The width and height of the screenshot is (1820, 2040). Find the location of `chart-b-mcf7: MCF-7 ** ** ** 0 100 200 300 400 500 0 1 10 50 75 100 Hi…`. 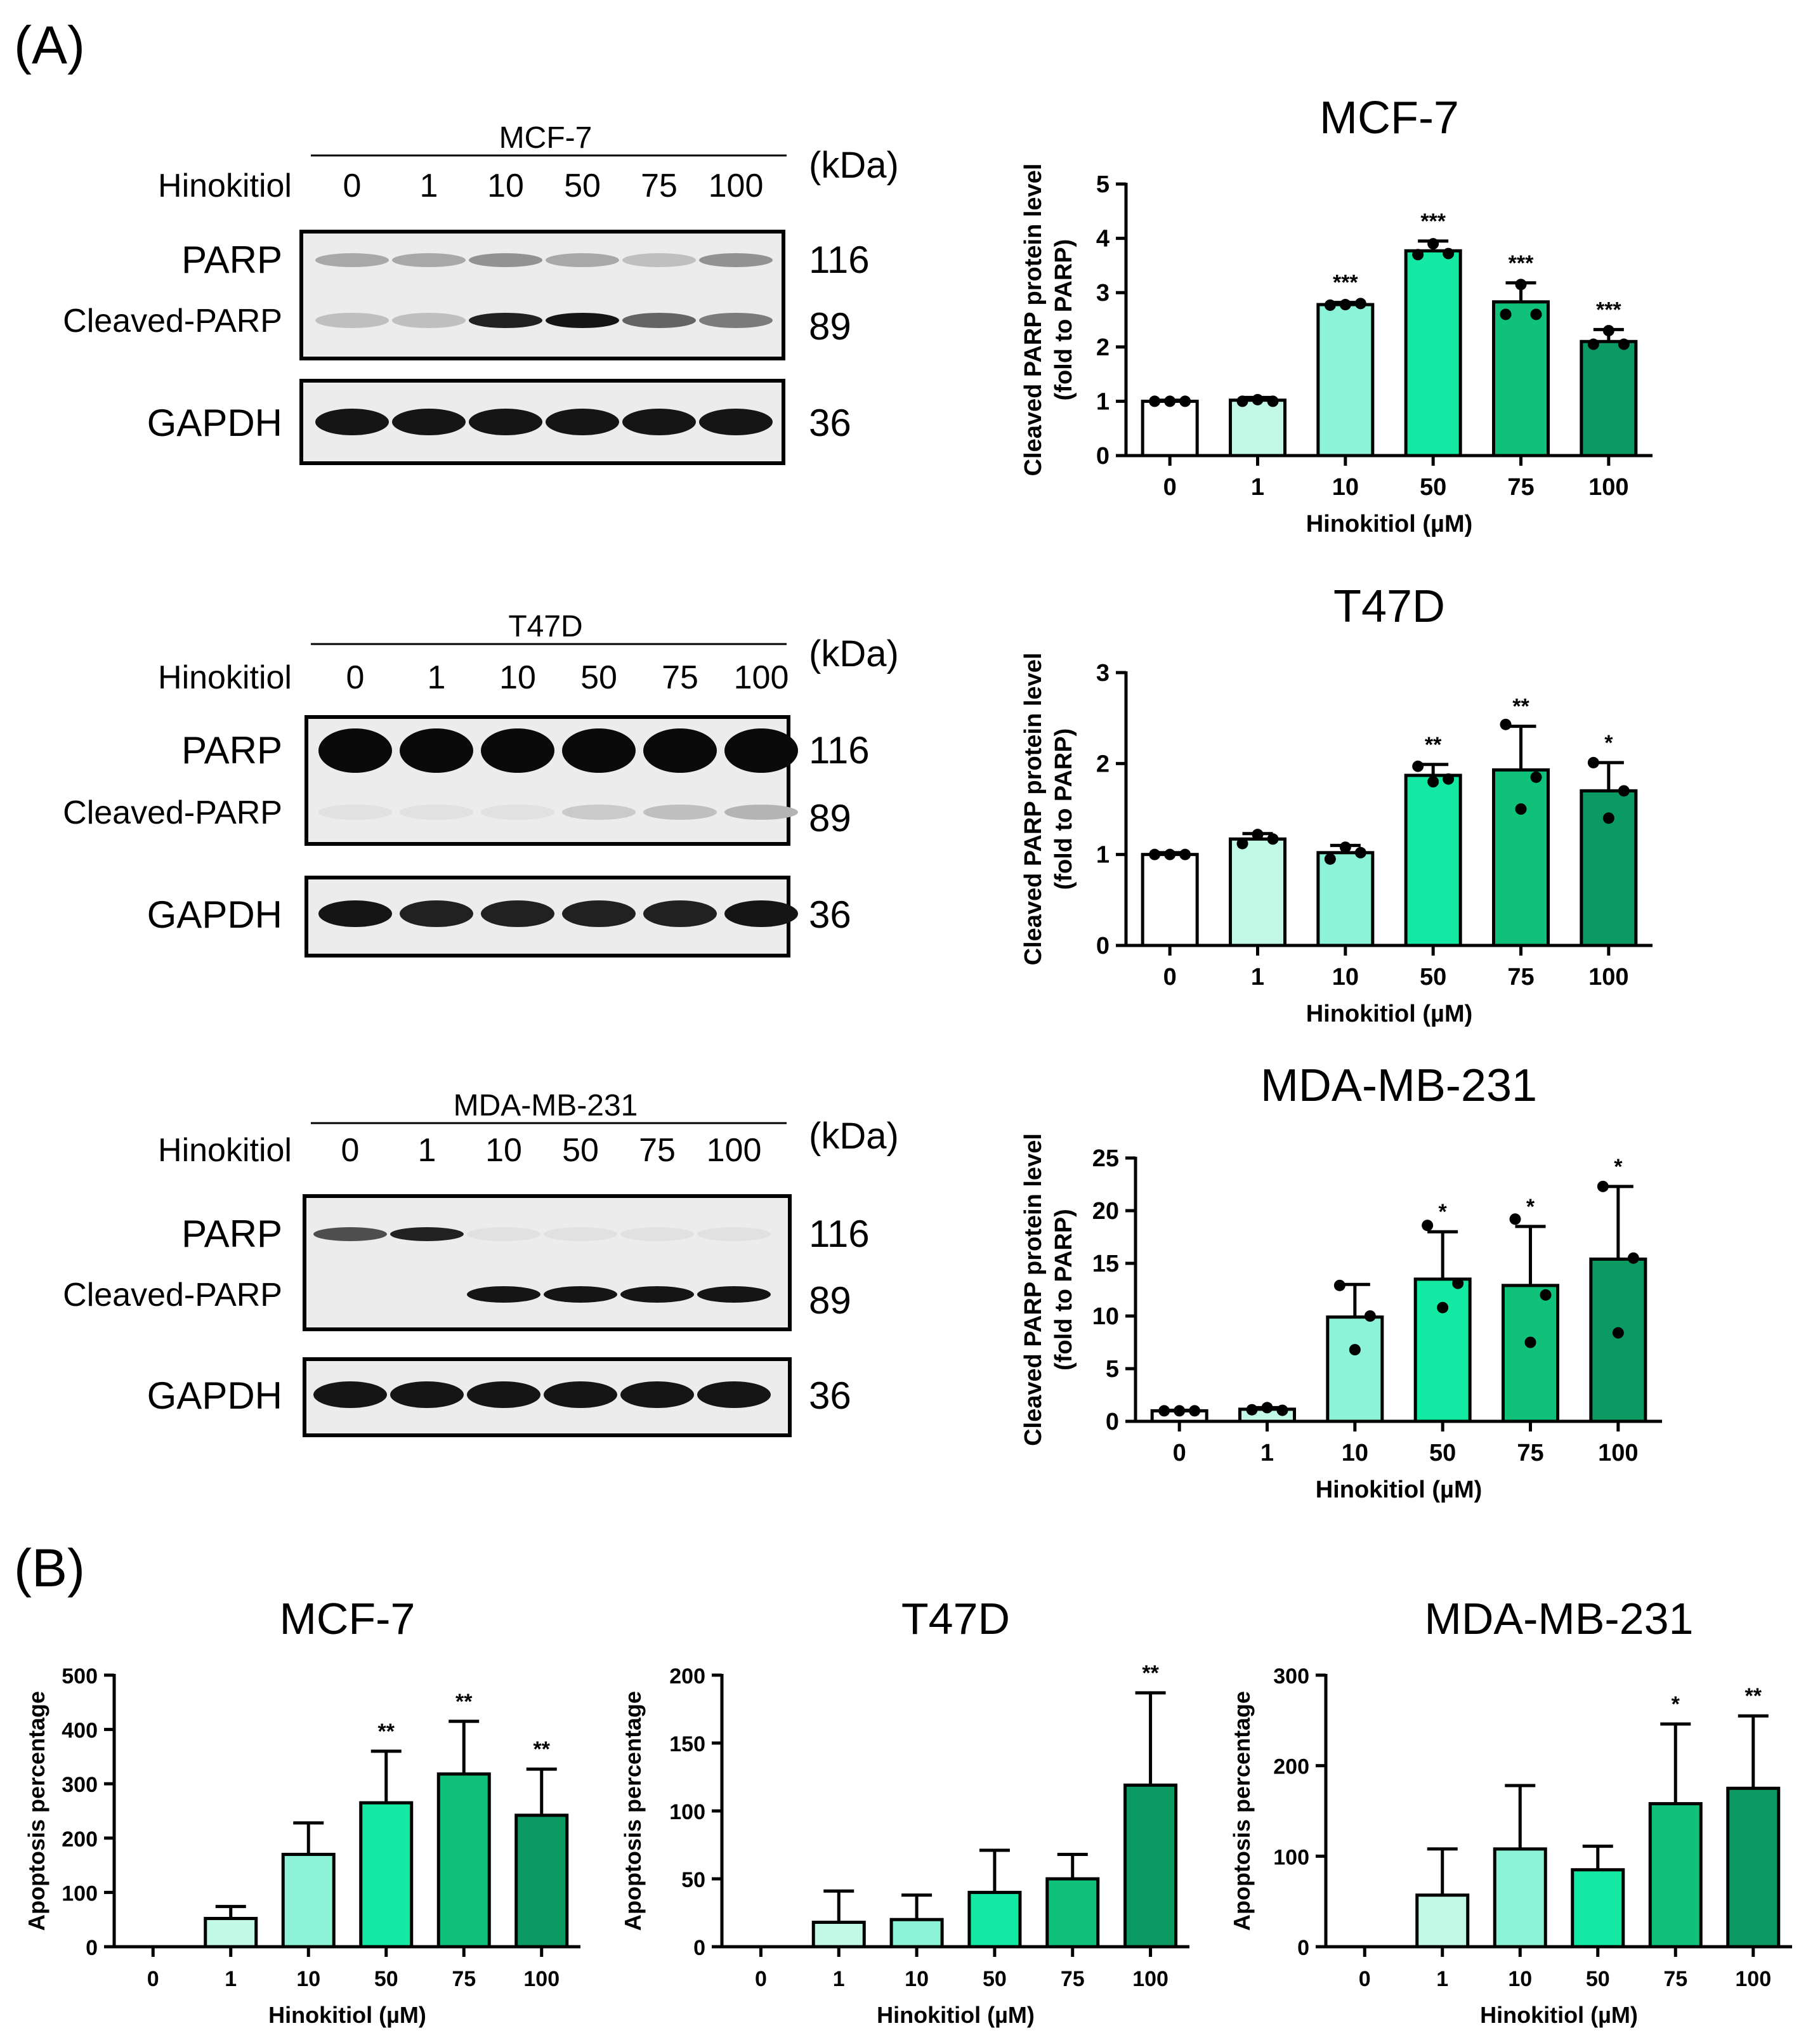

chart-b-mcf7: MCF-7 ** ** ** 0 100 200 300 400 500 0 1 10 50 75 100 Hi… is located at coordinates (301, 1811).